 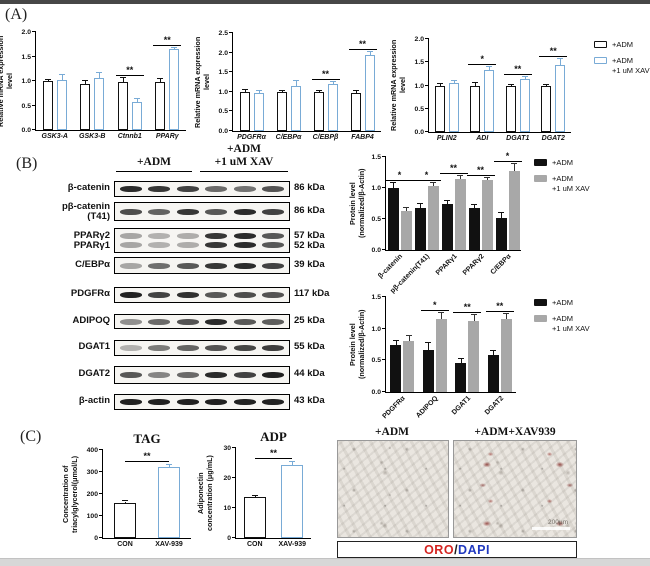 I want to click on blot-kda-label: 57 kDa 52 kDa, so click(x=309, y=240).